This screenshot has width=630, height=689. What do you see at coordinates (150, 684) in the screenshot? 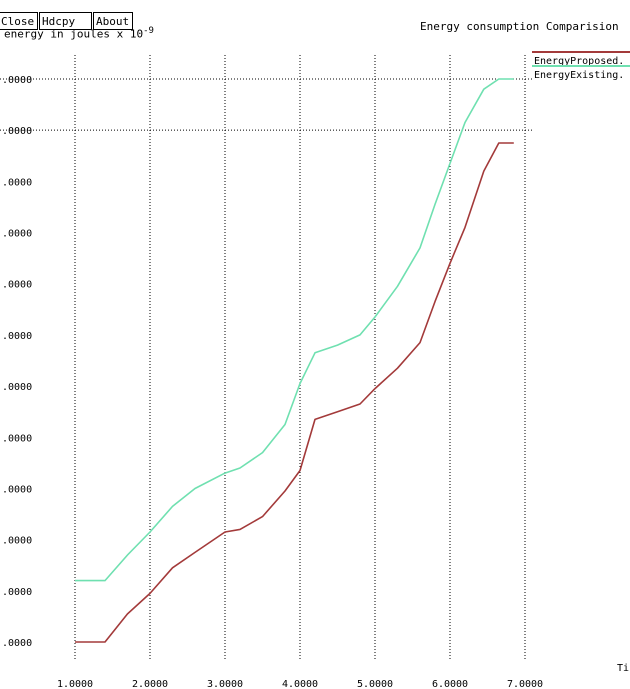
I see `x-tick-label: 2.0000` at bounding box center [150, 684].